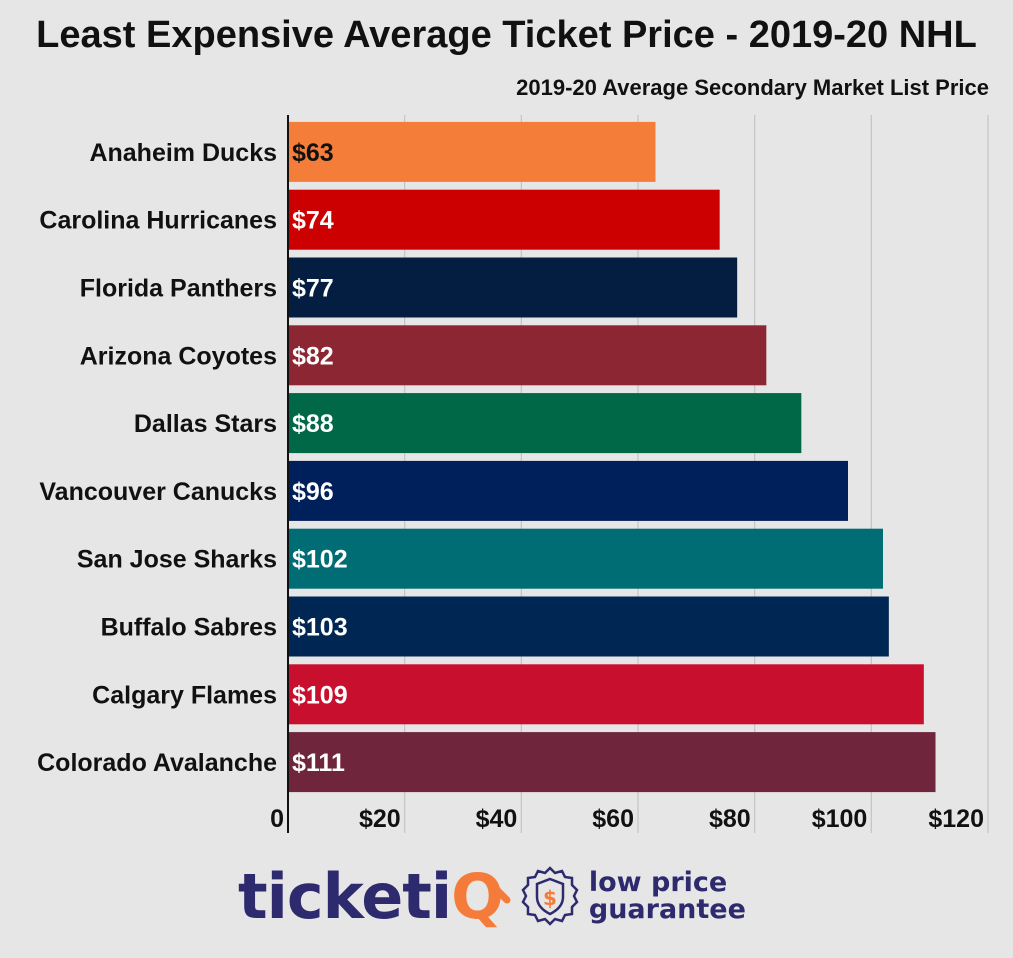  I want to click on bar-arizona-coyotes, so click(527, 355).